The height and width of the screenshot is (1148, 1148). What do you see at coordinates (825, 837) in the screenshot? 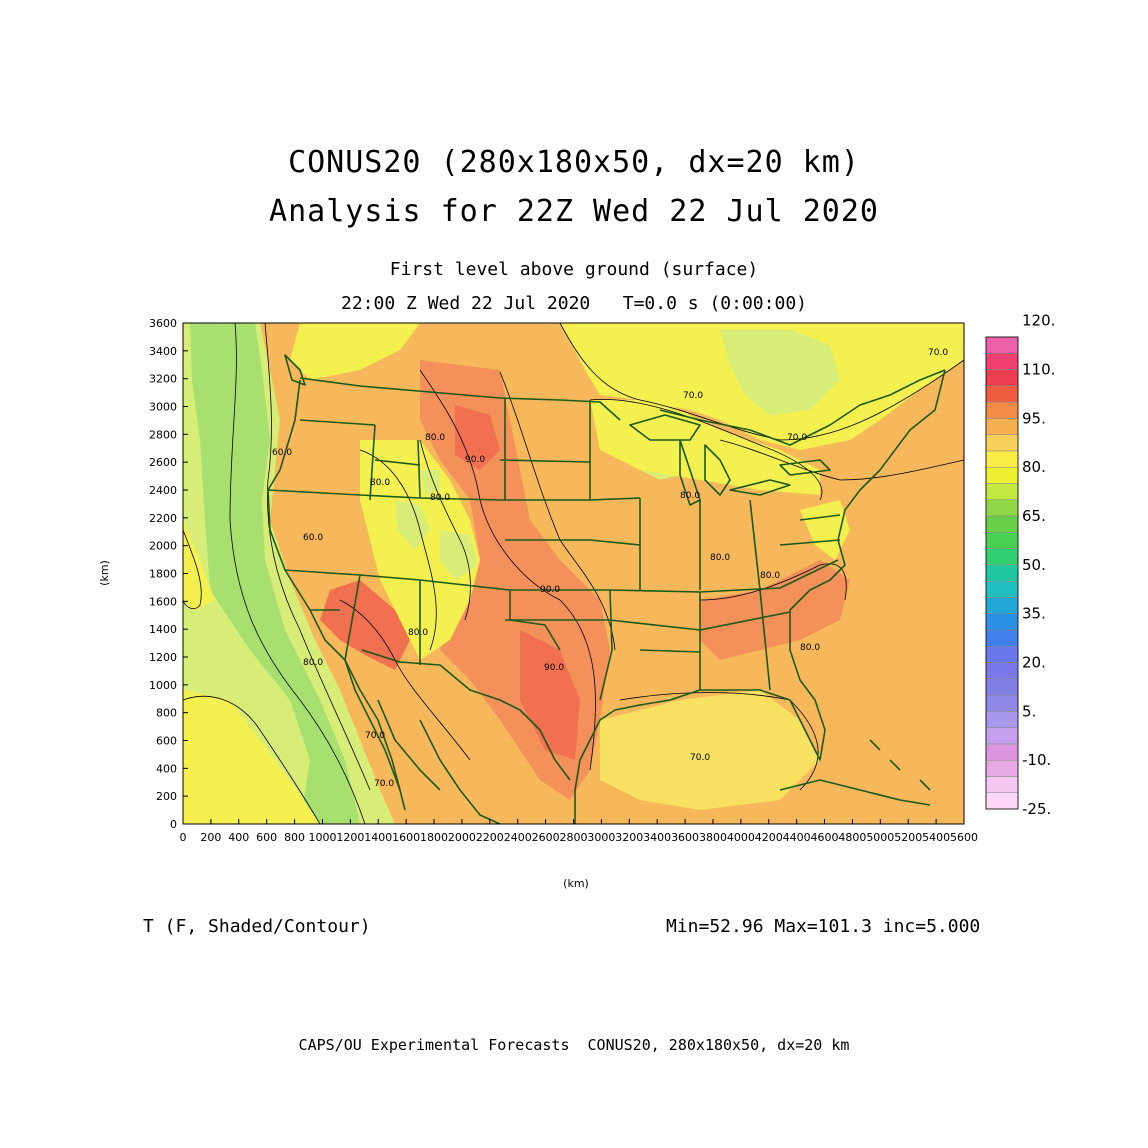
I see `x-tick-label: 4600` at bounding box center [825, 837].